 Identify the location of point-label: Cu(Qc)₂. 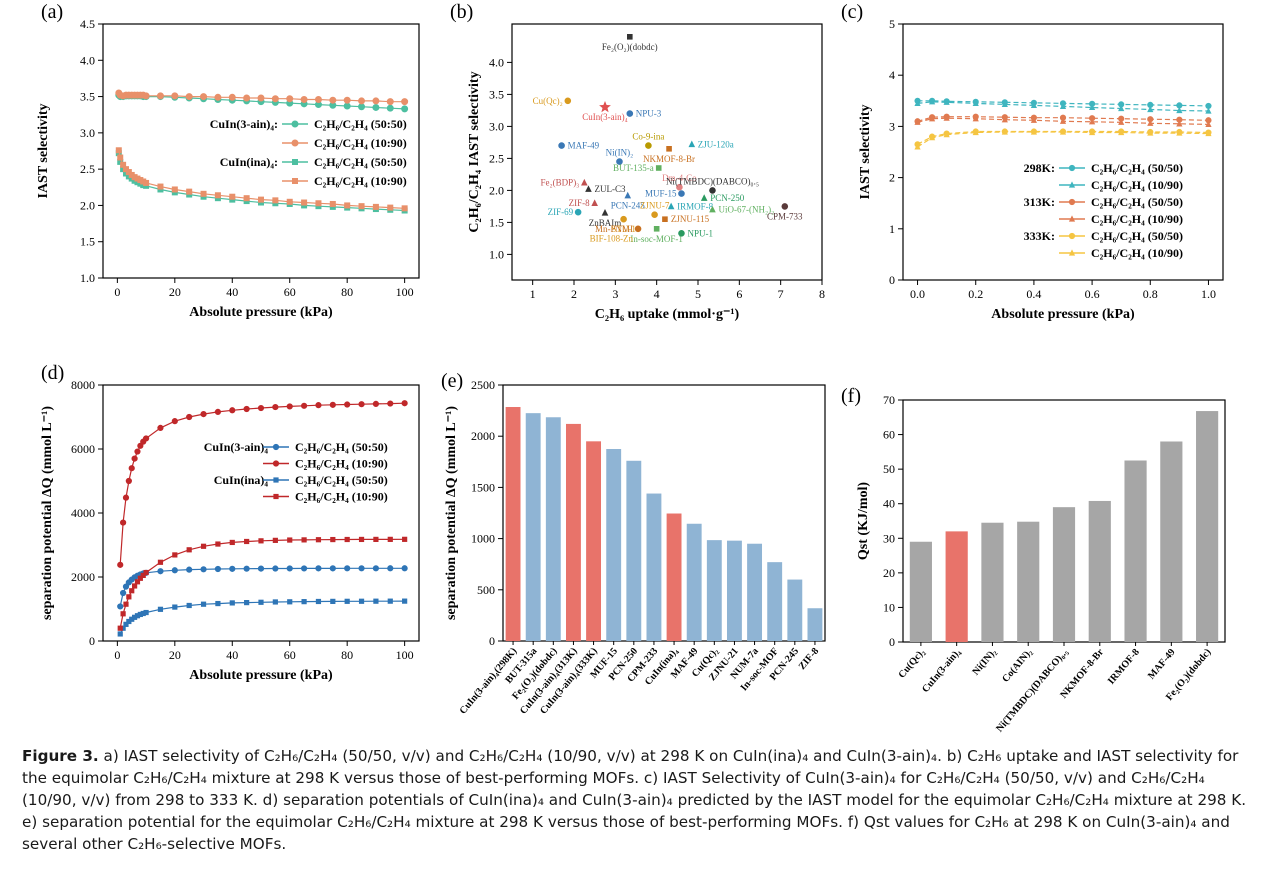
(548, 101).